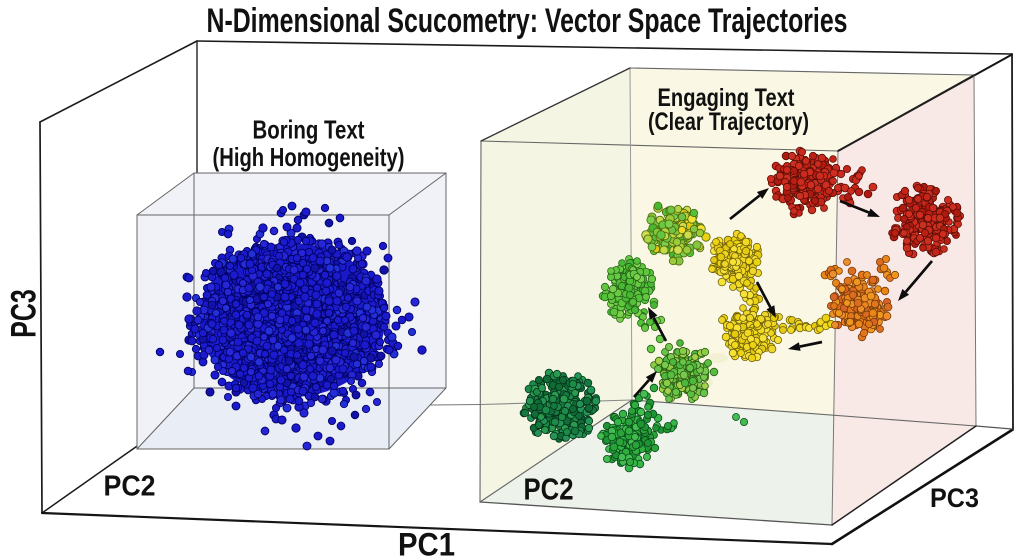  What do you see at coordinates (309, 130) in the screenshot?
I see `svg-text: Boring Text` at bounding box center [309, 130].